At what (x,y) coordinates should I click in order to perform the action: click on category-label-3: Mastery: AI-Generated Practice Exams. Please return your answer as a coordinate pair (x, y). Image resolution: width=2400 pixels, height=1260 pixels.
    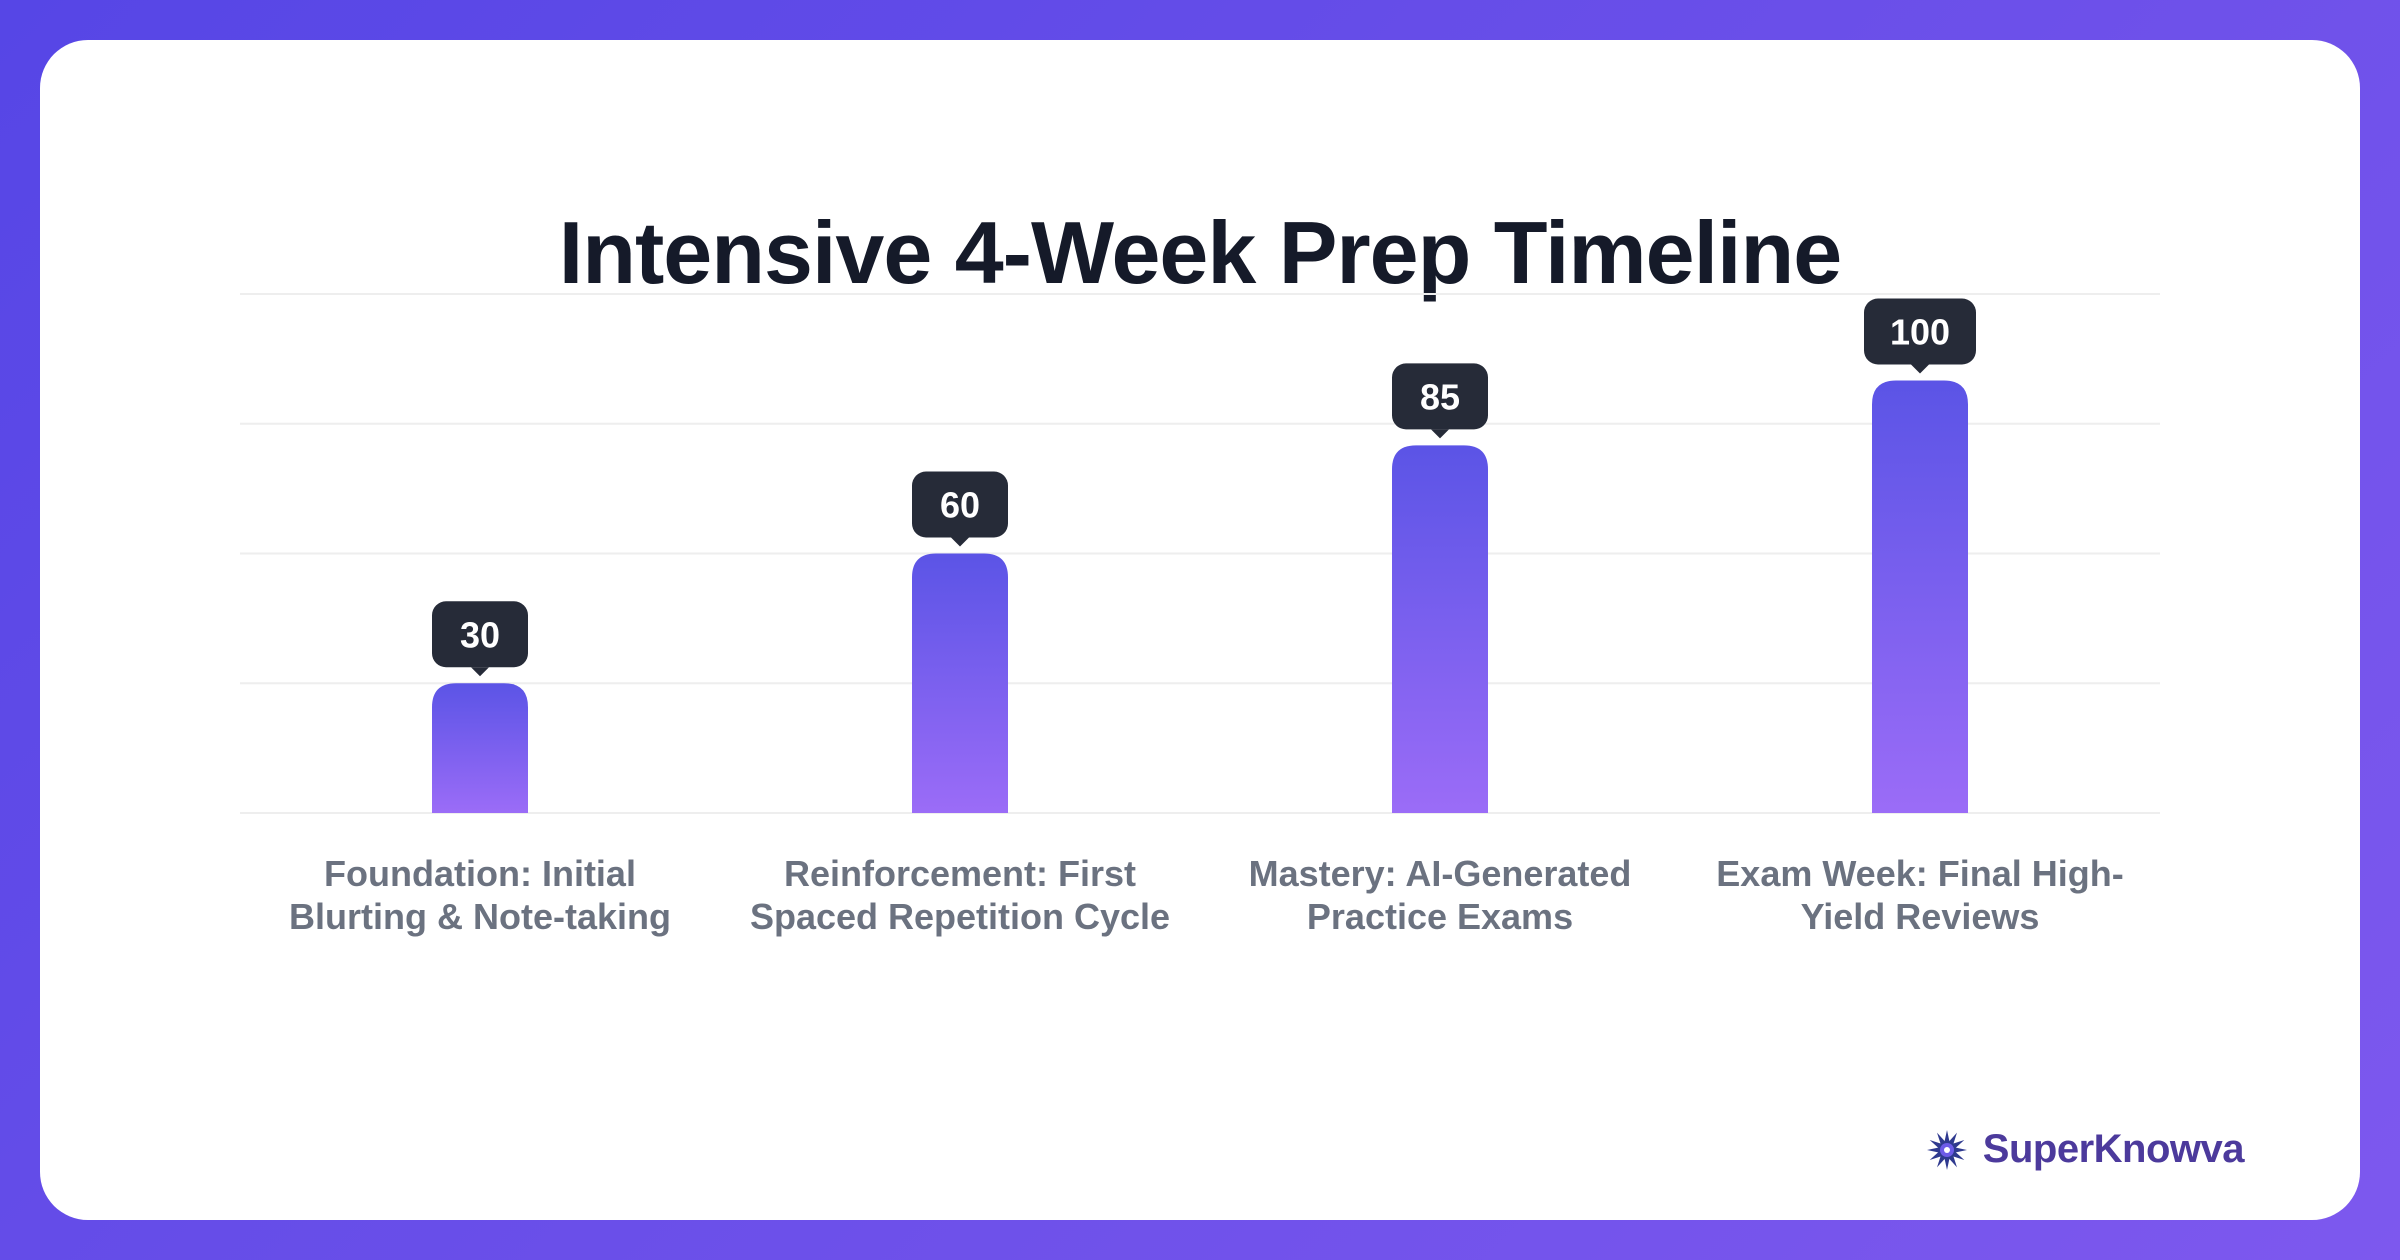
    Looking at the image, I should click on (1440, 895).